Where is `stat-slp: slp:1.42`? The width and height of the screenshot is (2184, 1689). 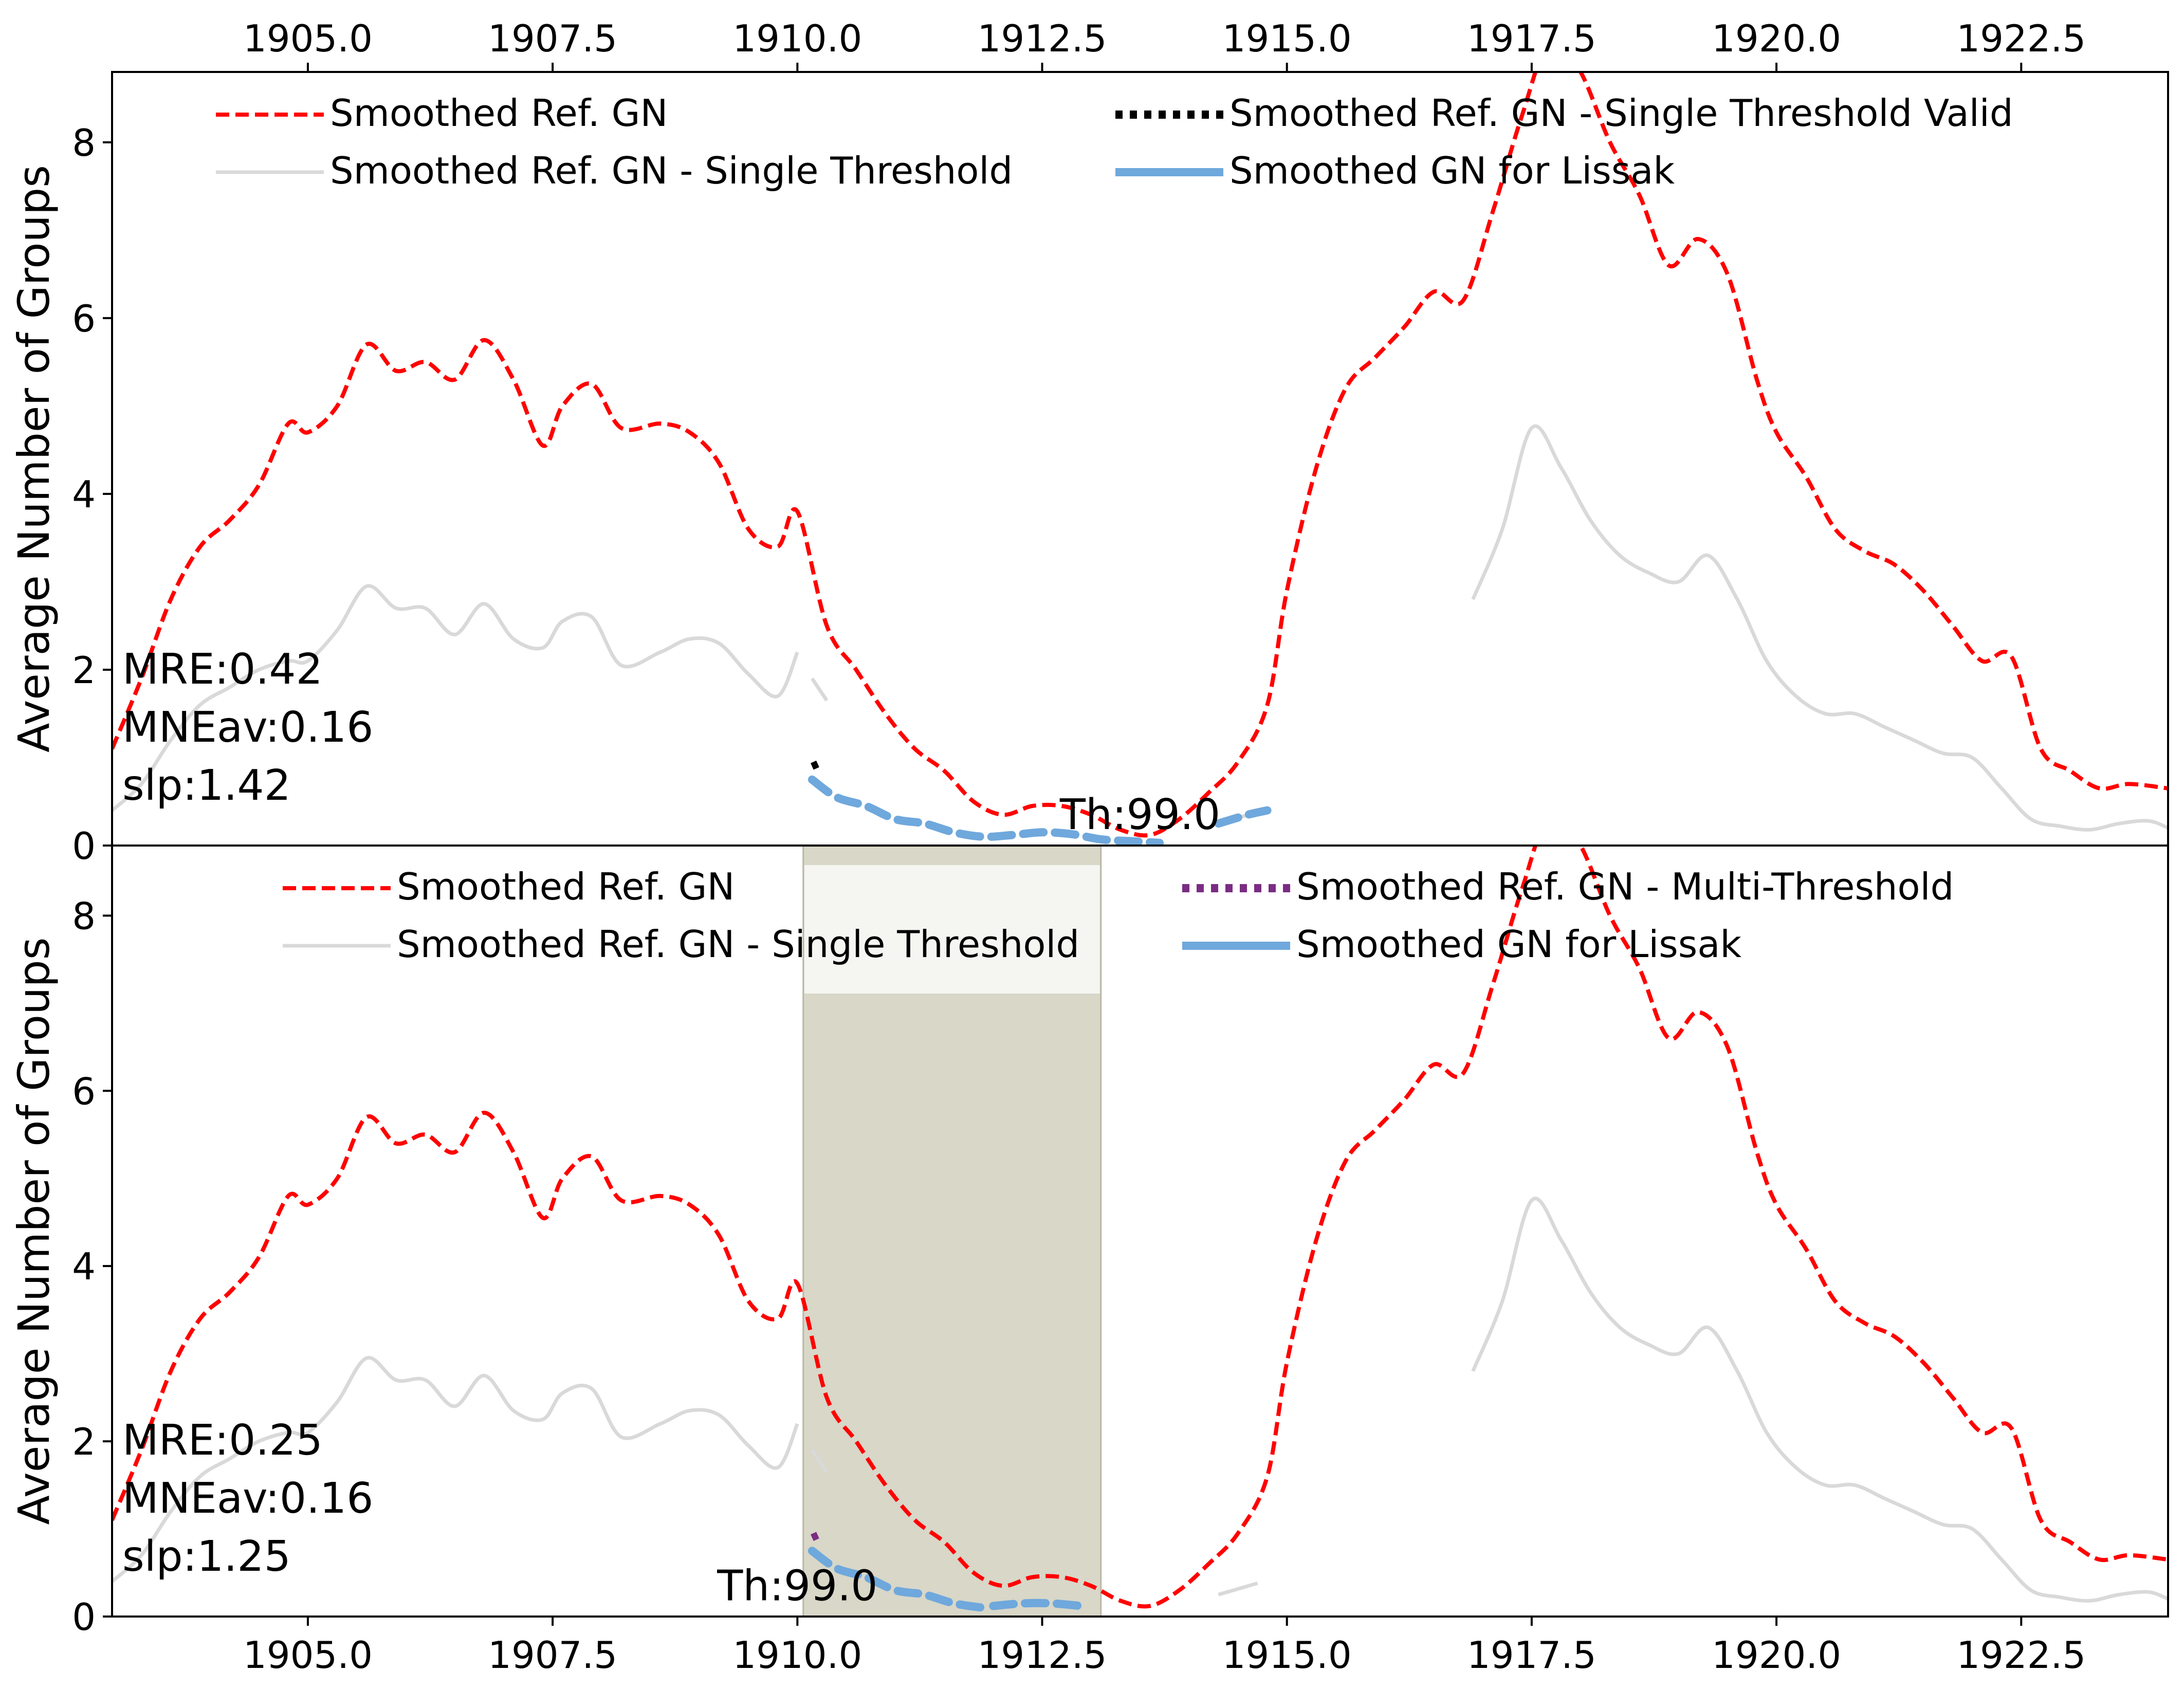
stat-slp: slp:1.42 is located at coordinates (206, 785).